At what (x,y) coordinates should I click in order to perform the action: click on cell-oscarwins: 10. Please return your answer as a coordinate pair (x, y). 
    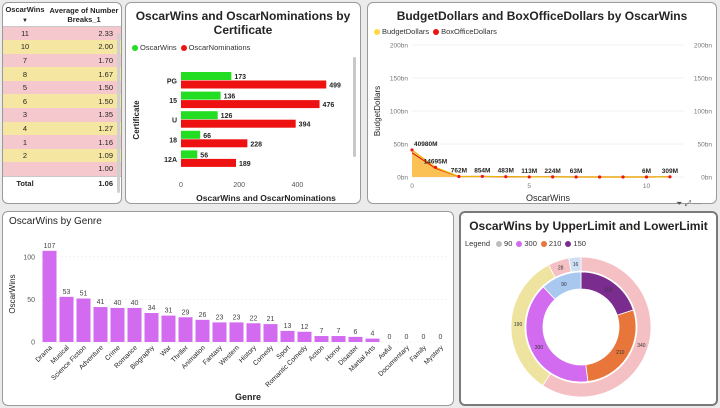
    Looking at the image, I should click on (25, 47).